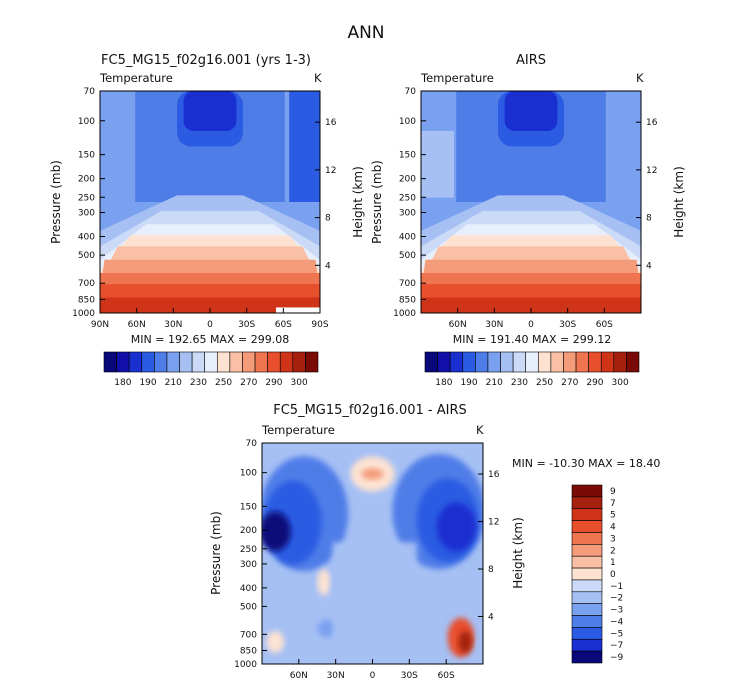 This screenshot has width=733, height=689. What do you see at coordinates (373, 676) in the screenshot?
I see `lat-tick-label: 0` at bounding box center [373, 676].